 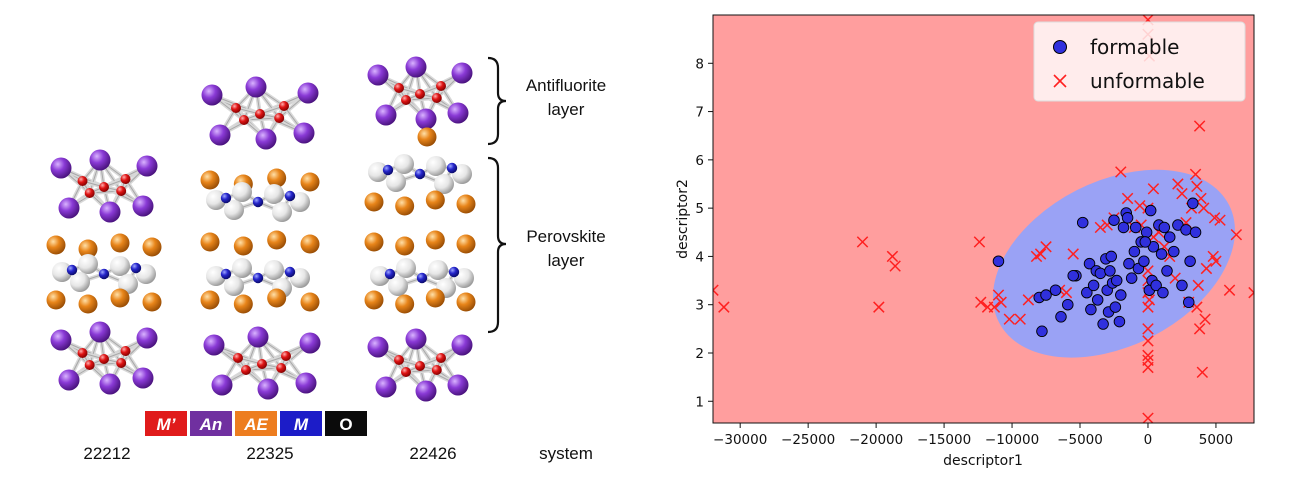 What do you see at coordinates (301, 424) in the screenshot?
I see `color-key-label: M` at bounding box center [301, 424].